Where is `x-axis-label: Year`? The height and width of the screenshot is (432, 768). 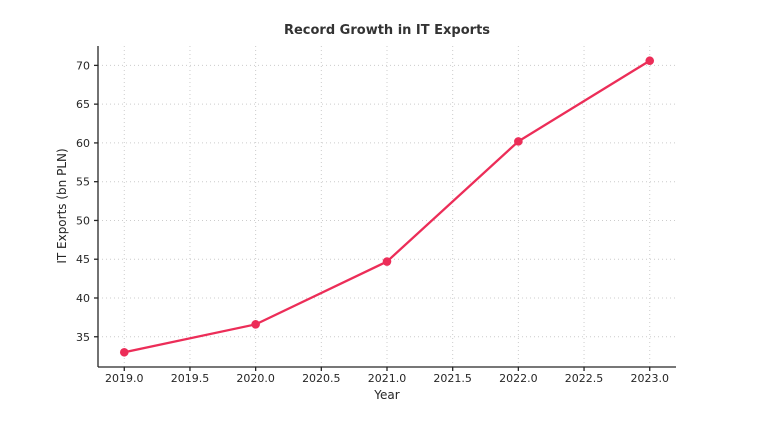
x-axis-label: Year is located at coordinates (387, 395).